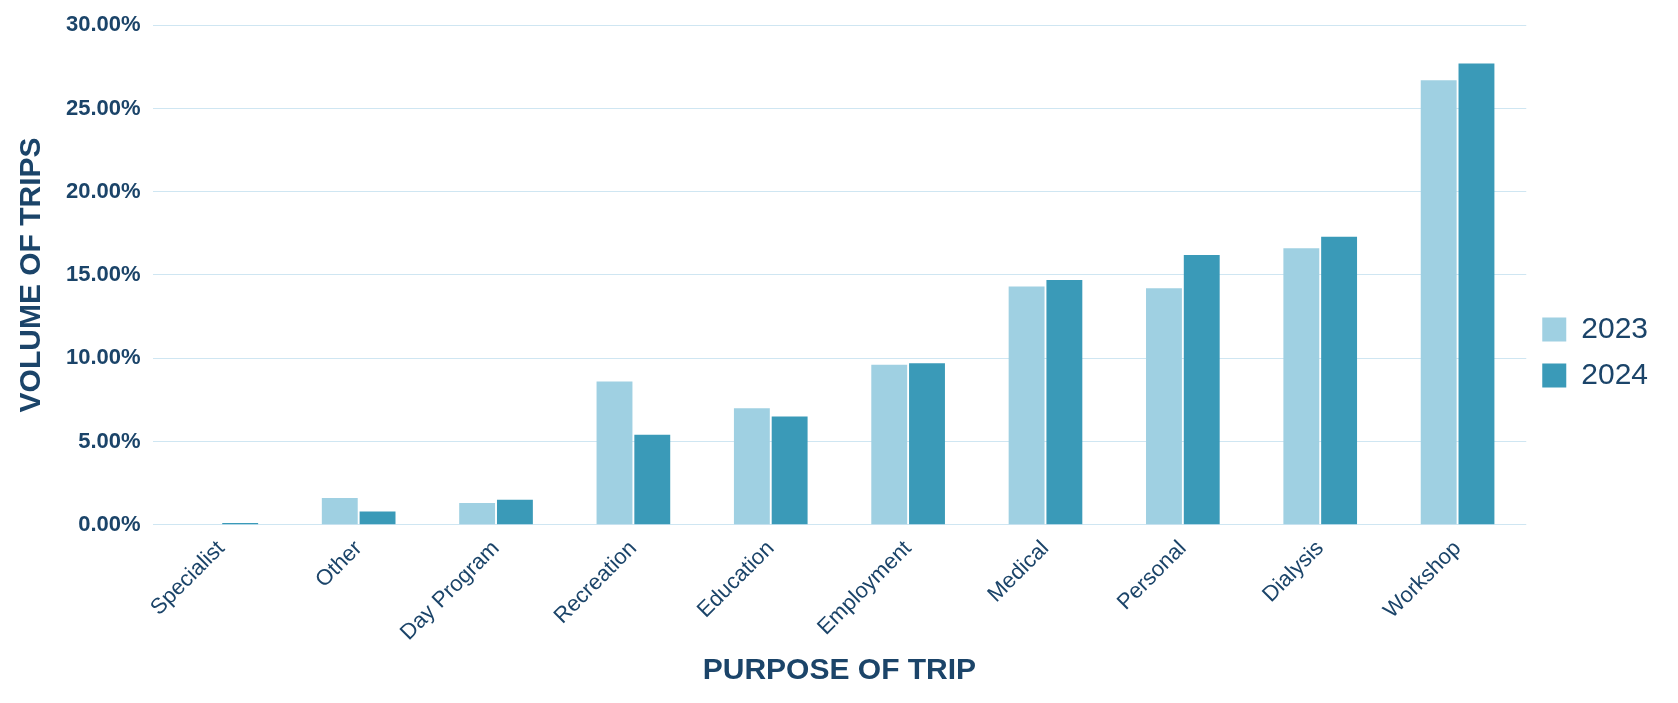 The image size is (1678, 703). I want to click on legend-label: 2024, so click(1615, 373).